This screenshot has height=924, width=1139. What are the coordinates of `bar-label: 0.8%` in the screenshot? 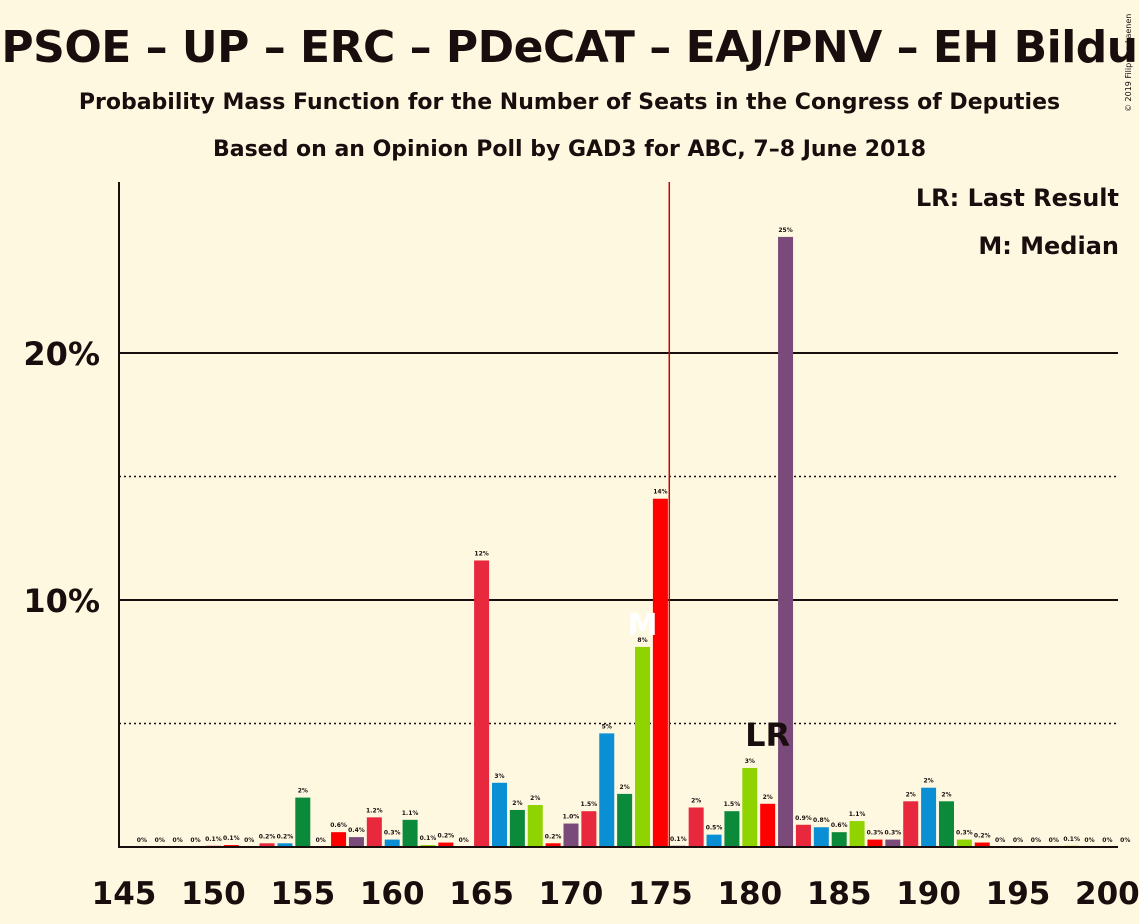 It's located at (821, 820).